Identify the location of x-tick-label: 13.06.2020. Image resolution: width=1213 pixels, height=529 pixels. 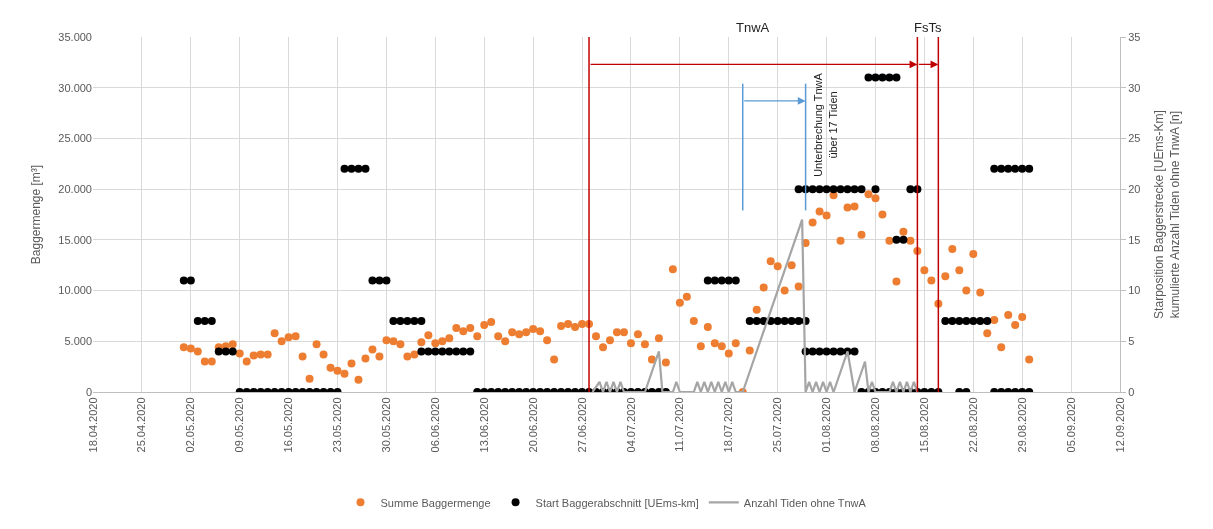
(483, 425).